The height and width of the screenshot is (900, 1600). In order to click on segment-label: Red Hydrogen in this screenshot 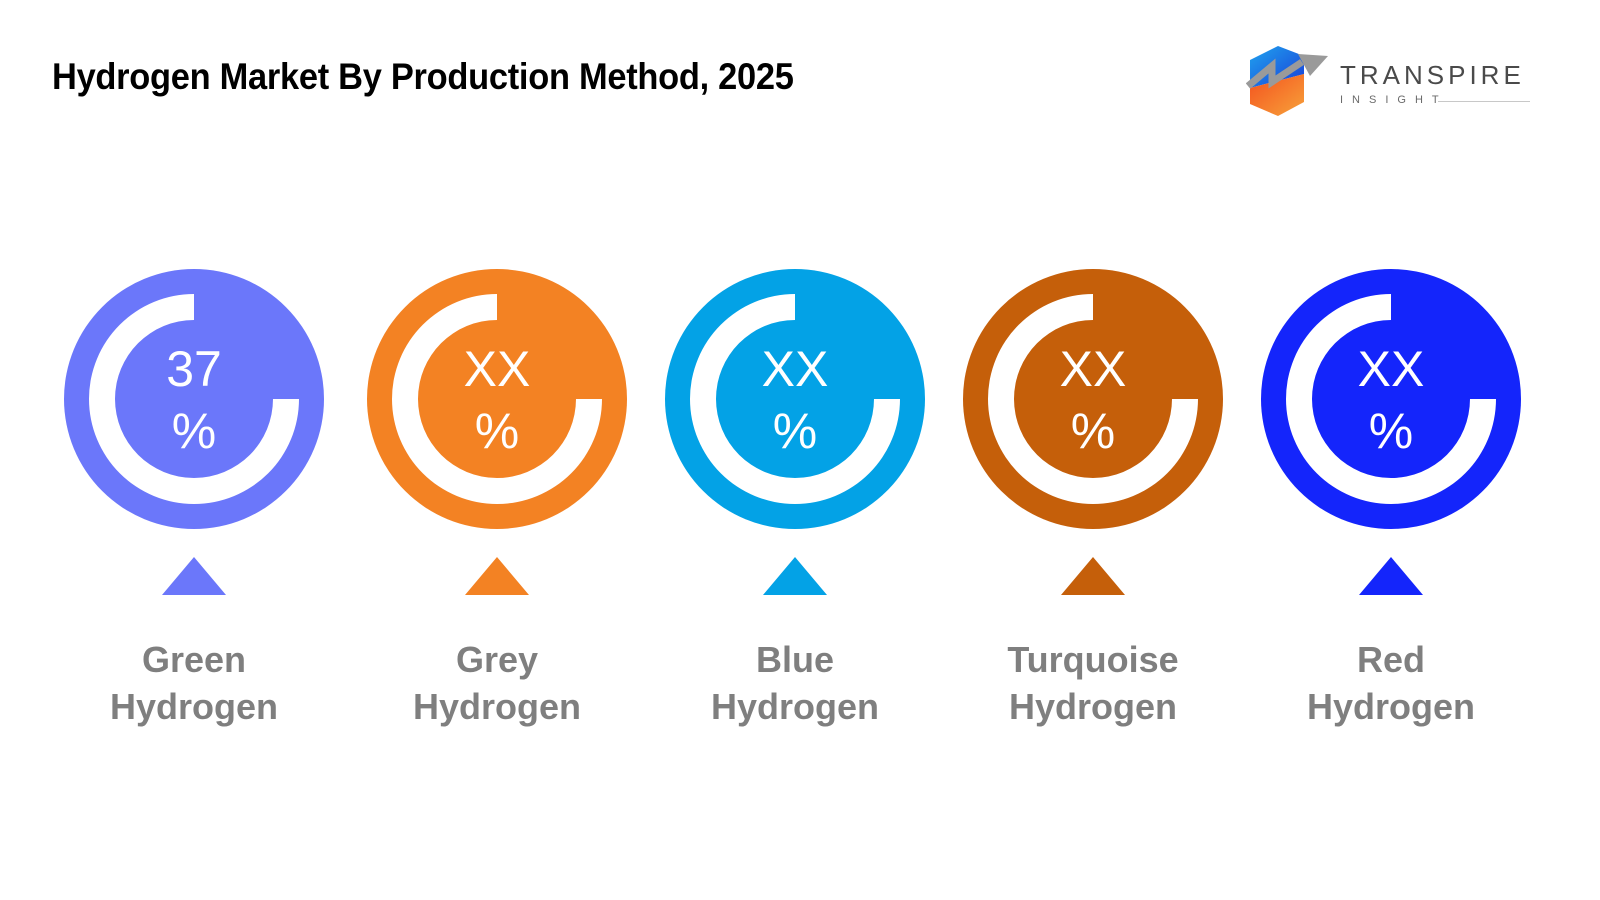, I will do `click(1391, 683)`.